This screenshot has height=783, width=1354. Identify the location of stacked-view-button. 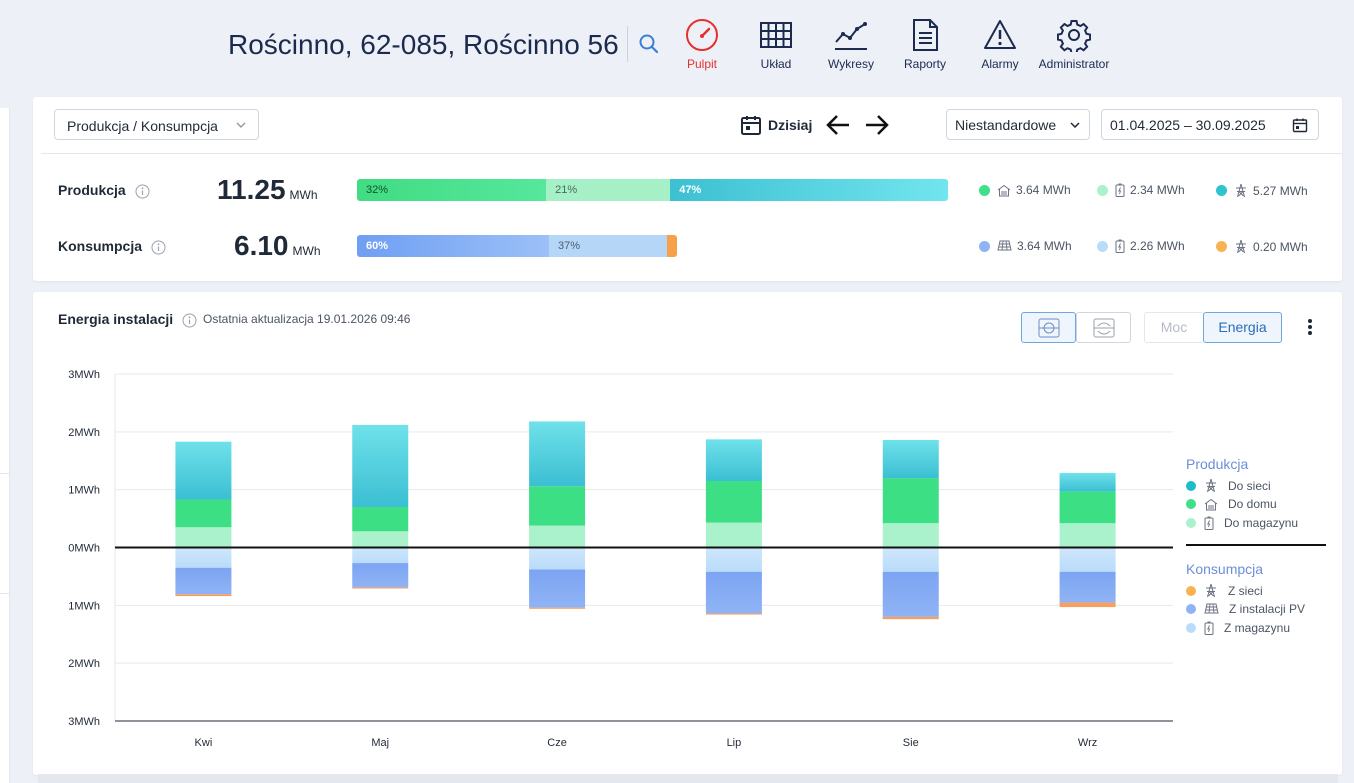
(1048, 327).